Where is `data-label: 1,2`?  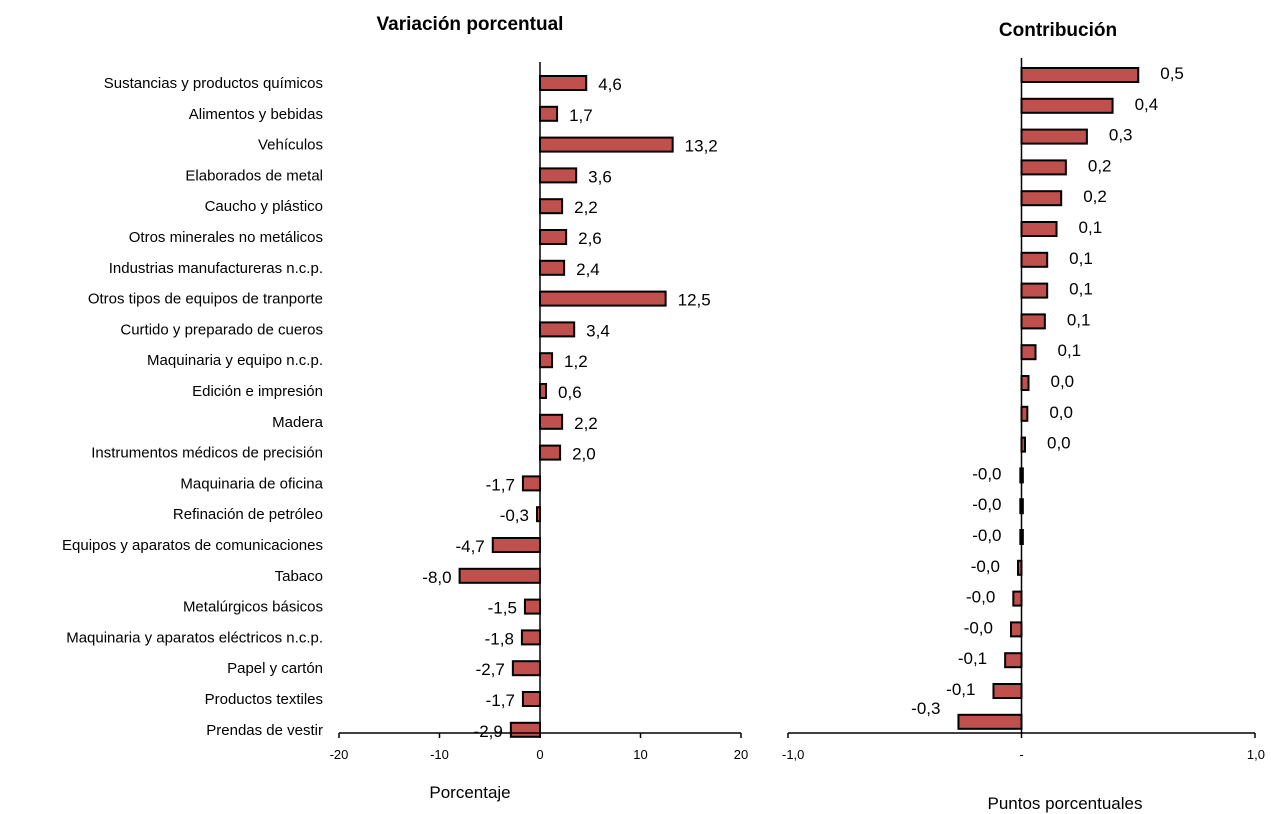
data-label: 1,2 is located at coordinates (576, 361).